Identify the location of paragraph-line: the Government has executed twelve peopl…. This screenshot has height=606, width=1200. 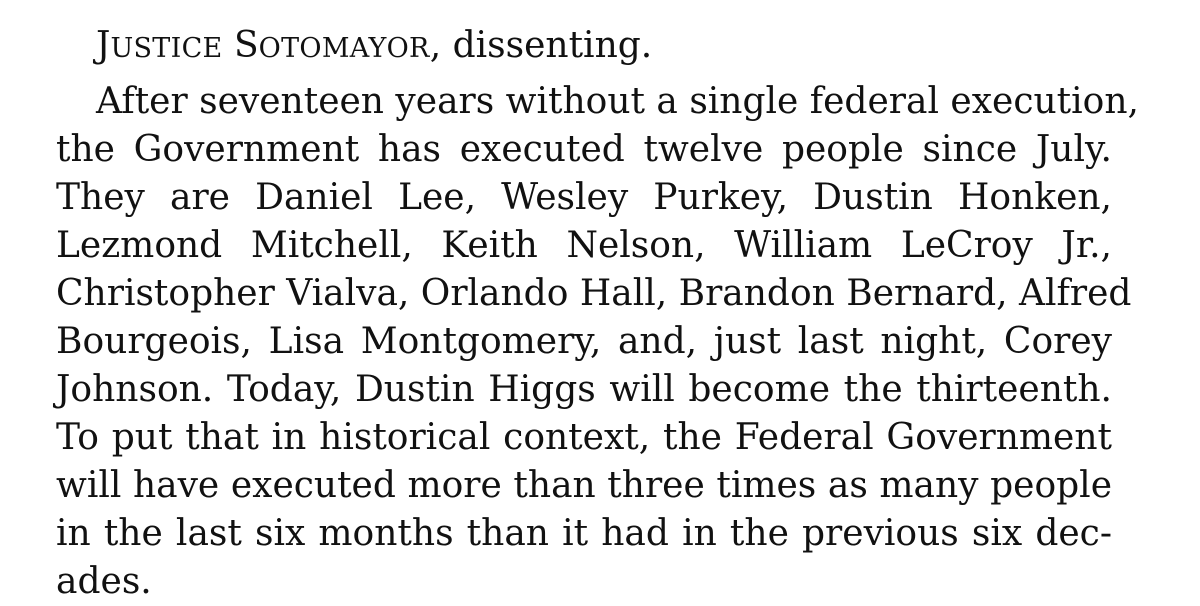
(584, 149).